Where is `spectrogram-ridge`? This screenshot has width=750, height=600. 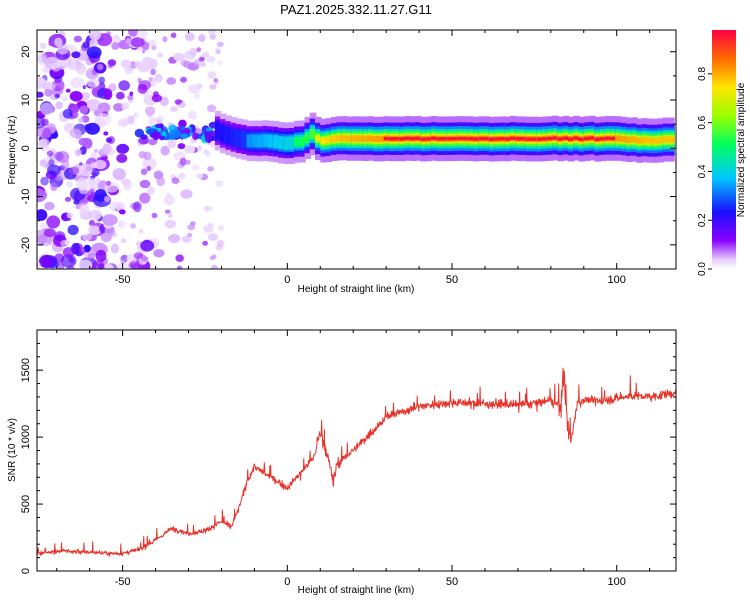 spectrogram-ridge is located at coordinates (444, 137).